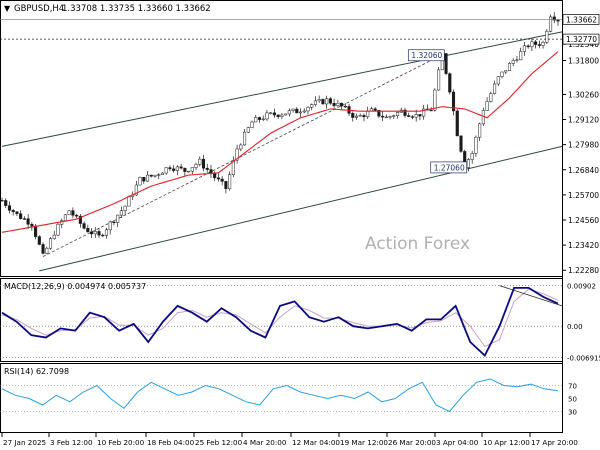 The height and width of the screenshot is (450, 600). I want to click on annotation-label: 1.27060, so click(449, 167).